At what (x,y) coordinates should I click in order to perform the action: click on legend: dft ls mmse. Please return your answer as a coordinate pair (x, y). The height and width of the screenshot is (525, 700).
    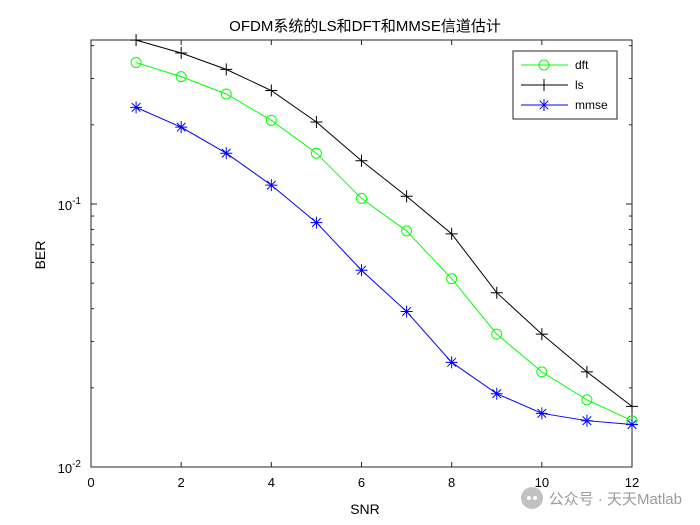
    Looking at the image, I should click on (565, 85).